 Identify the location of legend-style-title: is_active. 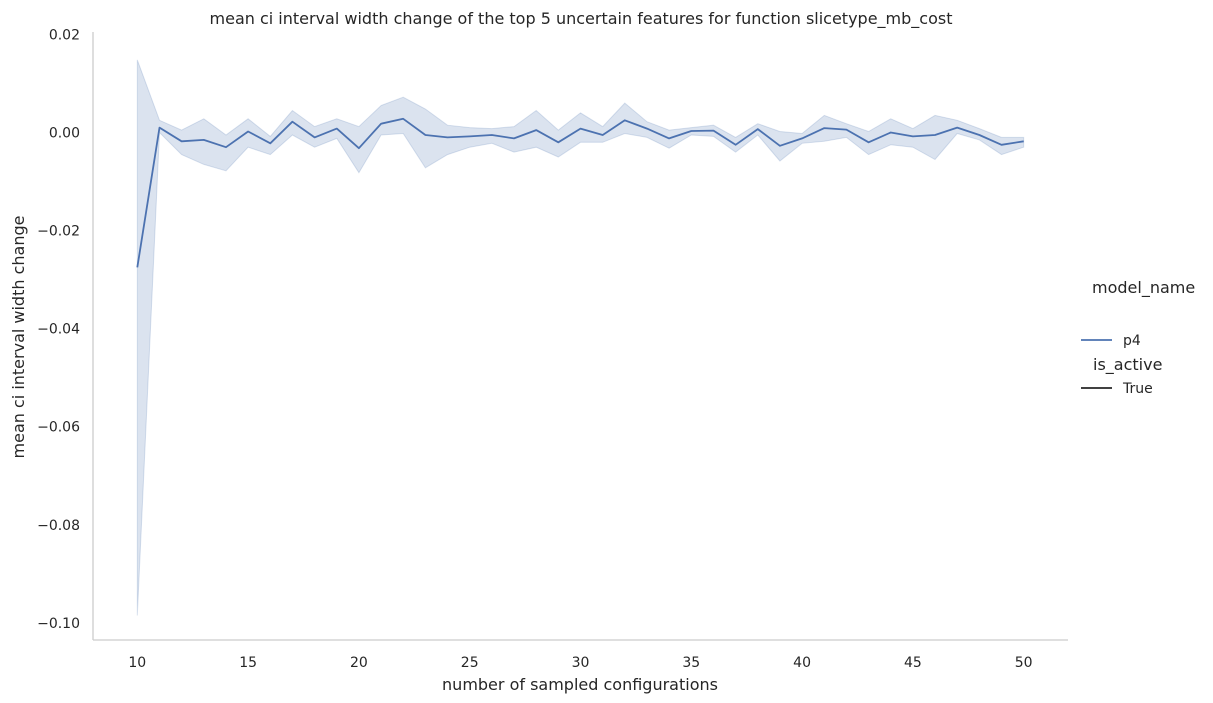
(1127, 365).